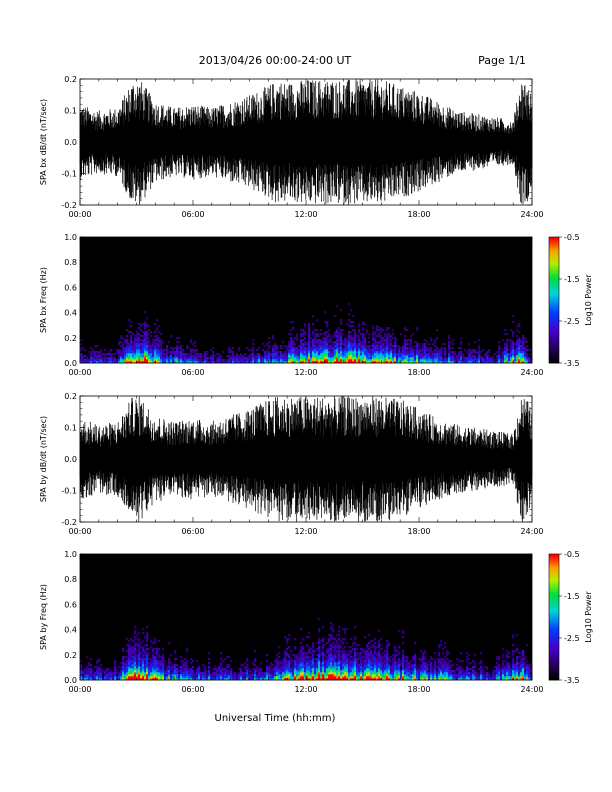 The width and height of the screenshot is (612, 792). I want to click on date-range-title: 2013/04/26 00:00-24:00 UT, so click(275, 60).